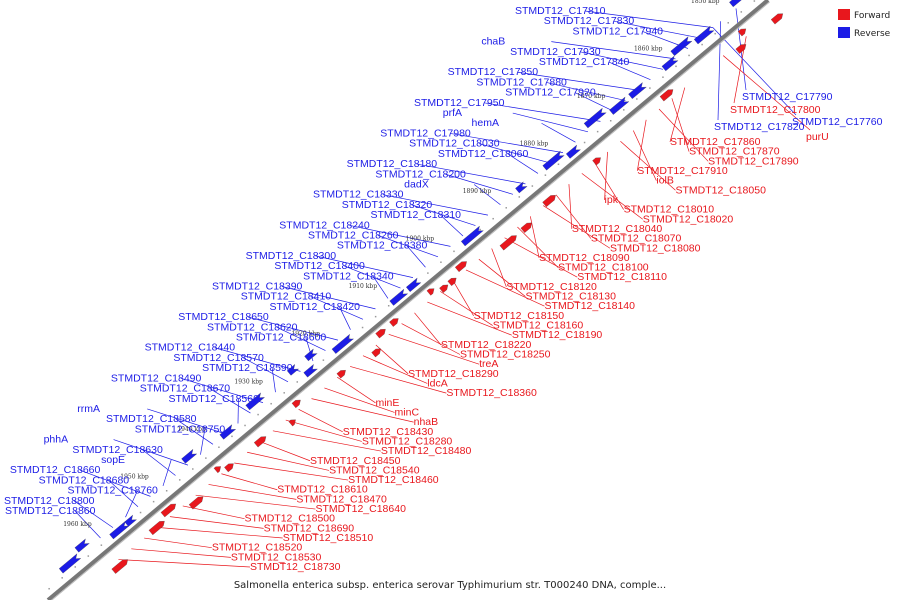  What do you see at coordinates (407, 441) in the screenshot?
I see `forward-gene-label: STMDT12_C18280` at bounding box center [407, 441].